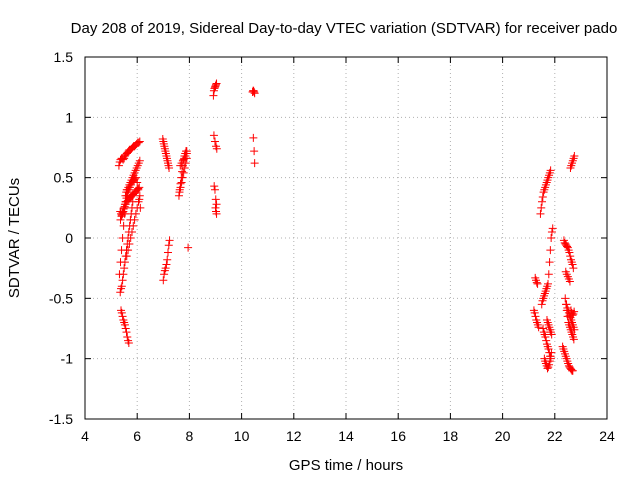 The width and height of the screenshot is (640, 480). I want to click on x-tick-label: 20, so click(503, 436).